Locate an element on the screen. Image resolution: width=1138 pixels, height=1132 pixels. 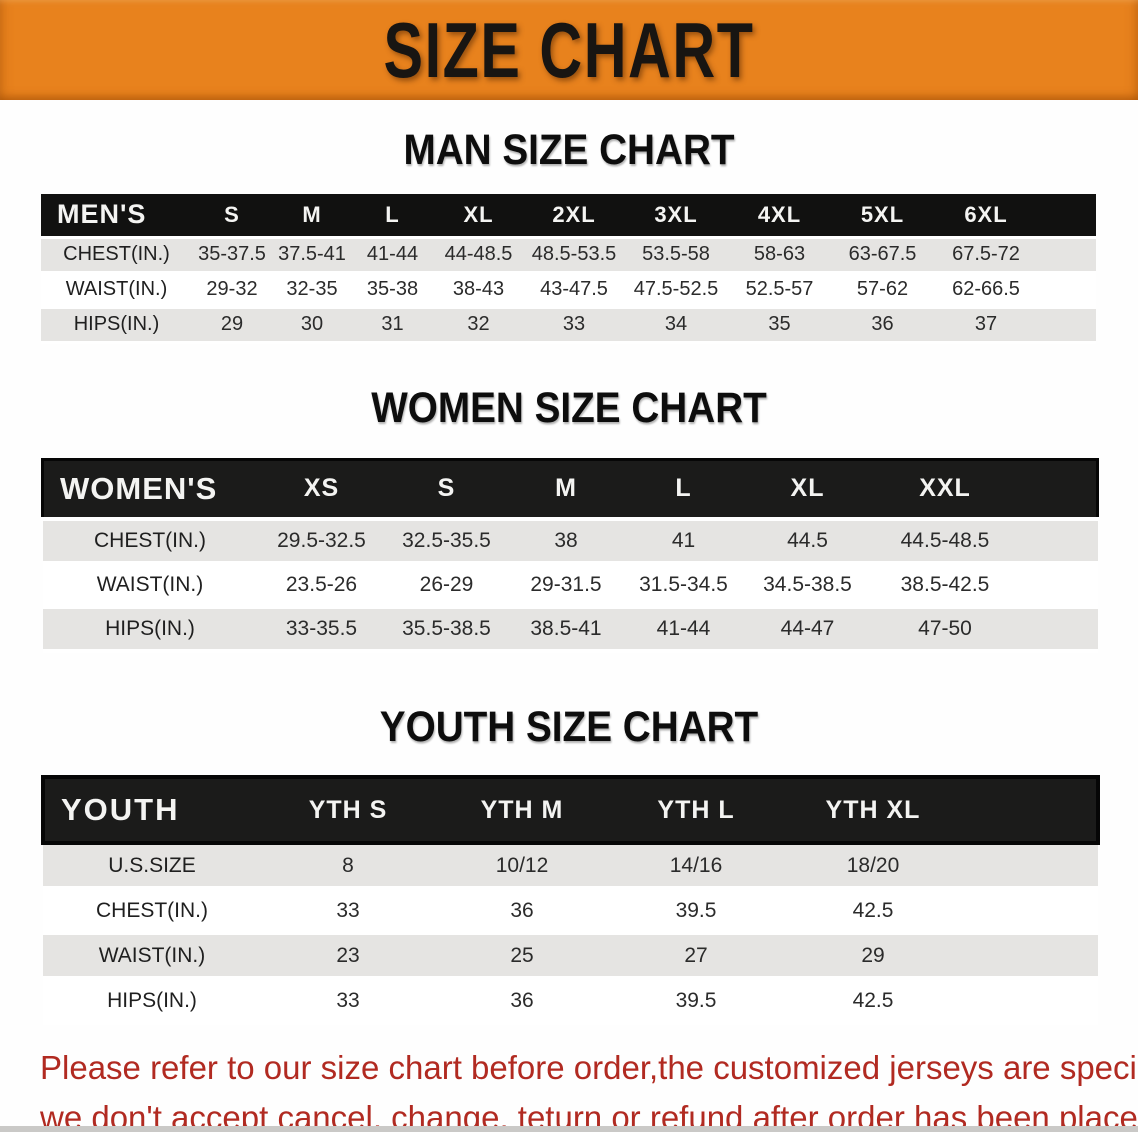
value-cell: 29-31.5 is located at coordinates (566, 586).